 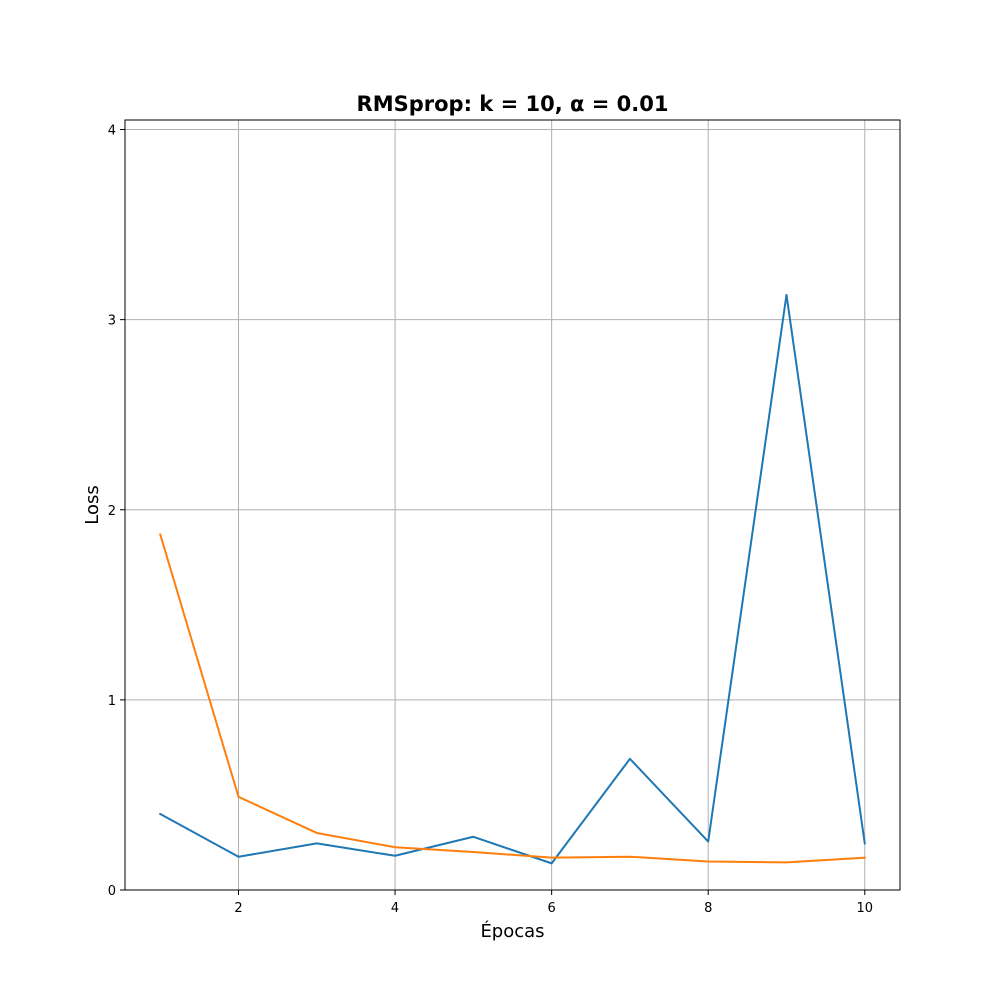 I want to click on y-tick-label: 4, so click(x=112, y=131).